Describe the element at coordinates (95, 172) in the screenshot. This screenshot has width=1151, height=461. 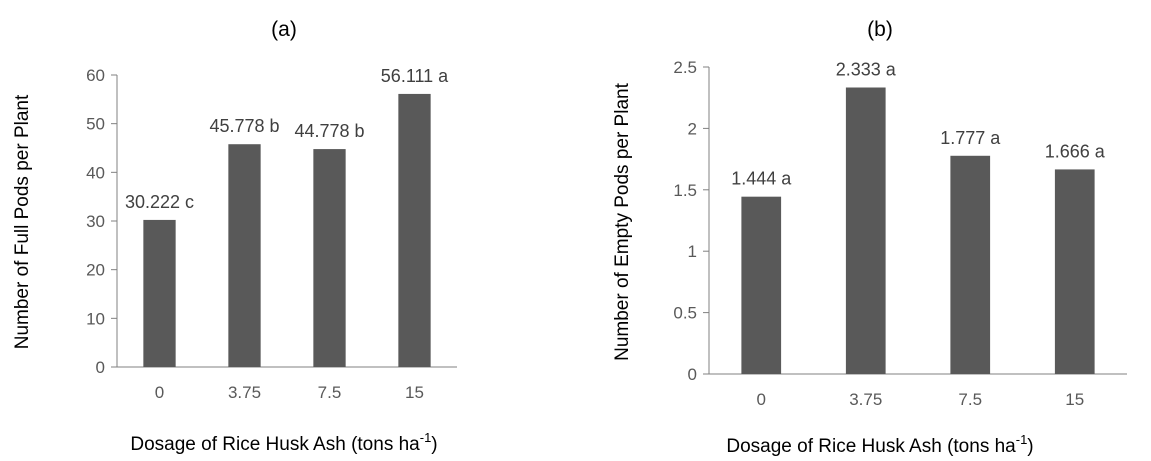
I see `chart-a-y-tick-label: 40` at that location.